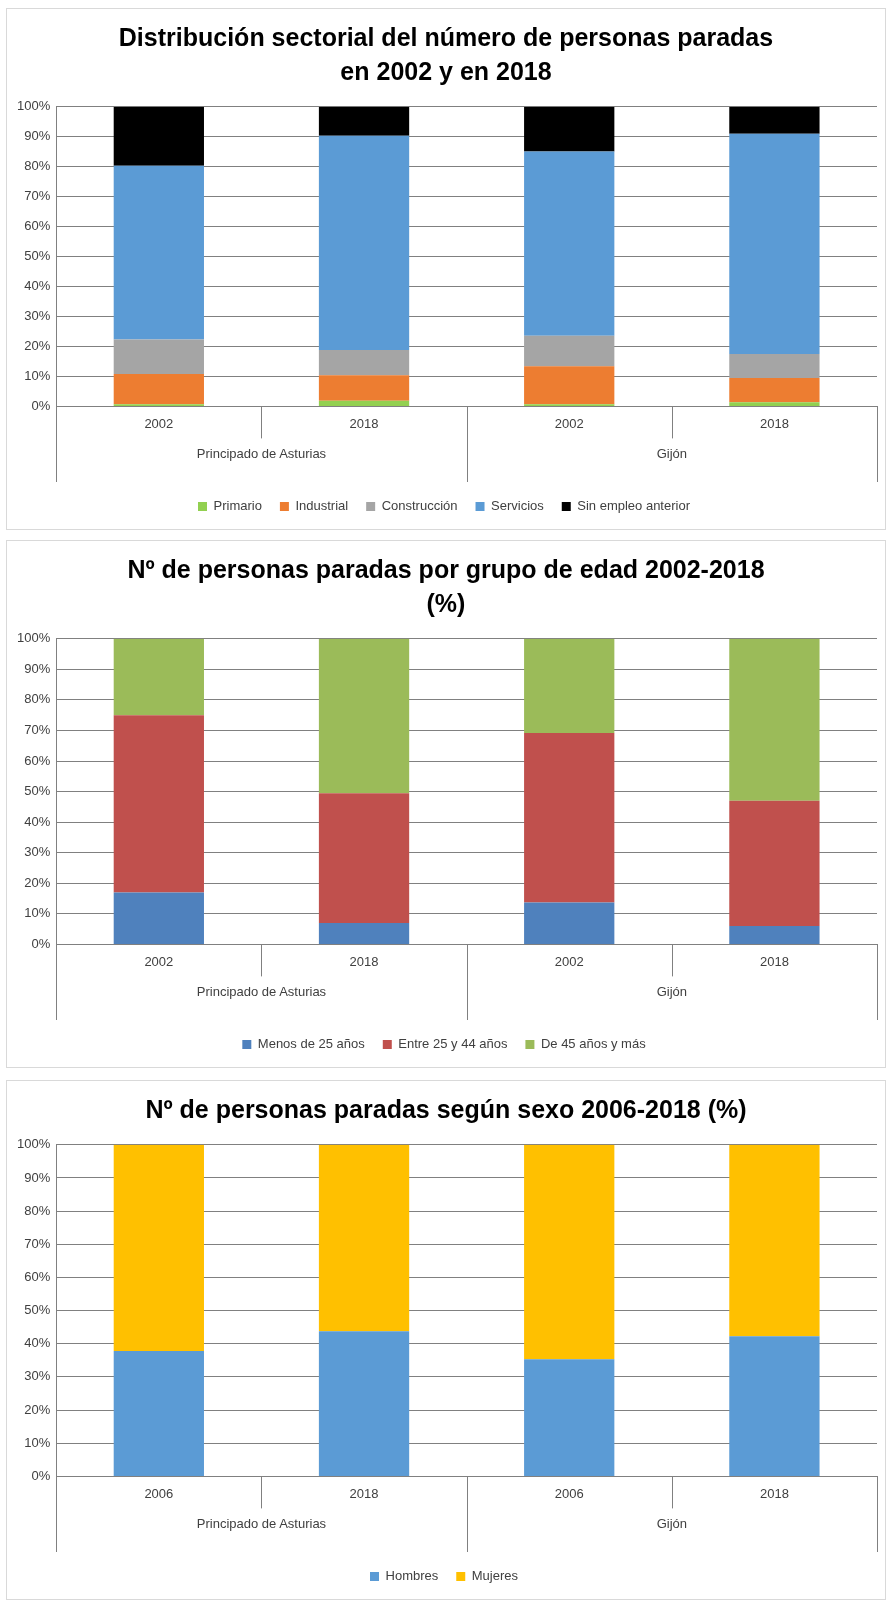 This screenshot has width=894, height=1606. Describe the element at coordinates (322, 505) in the screenshot. I see `legend-label: Industrial` at that location.